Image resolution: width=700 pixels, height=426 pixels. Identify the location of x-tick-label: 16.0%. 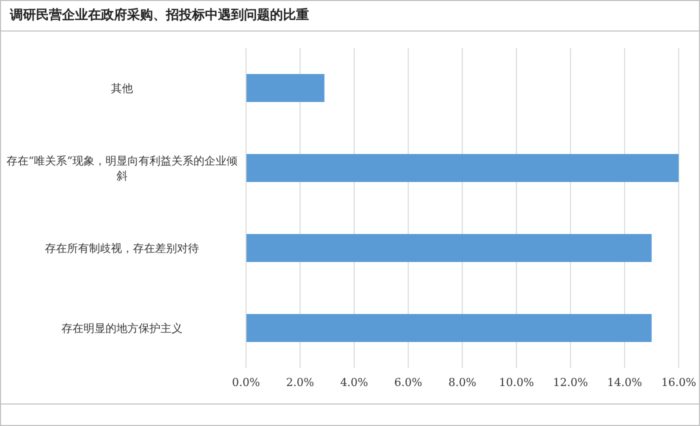
(678, 382).